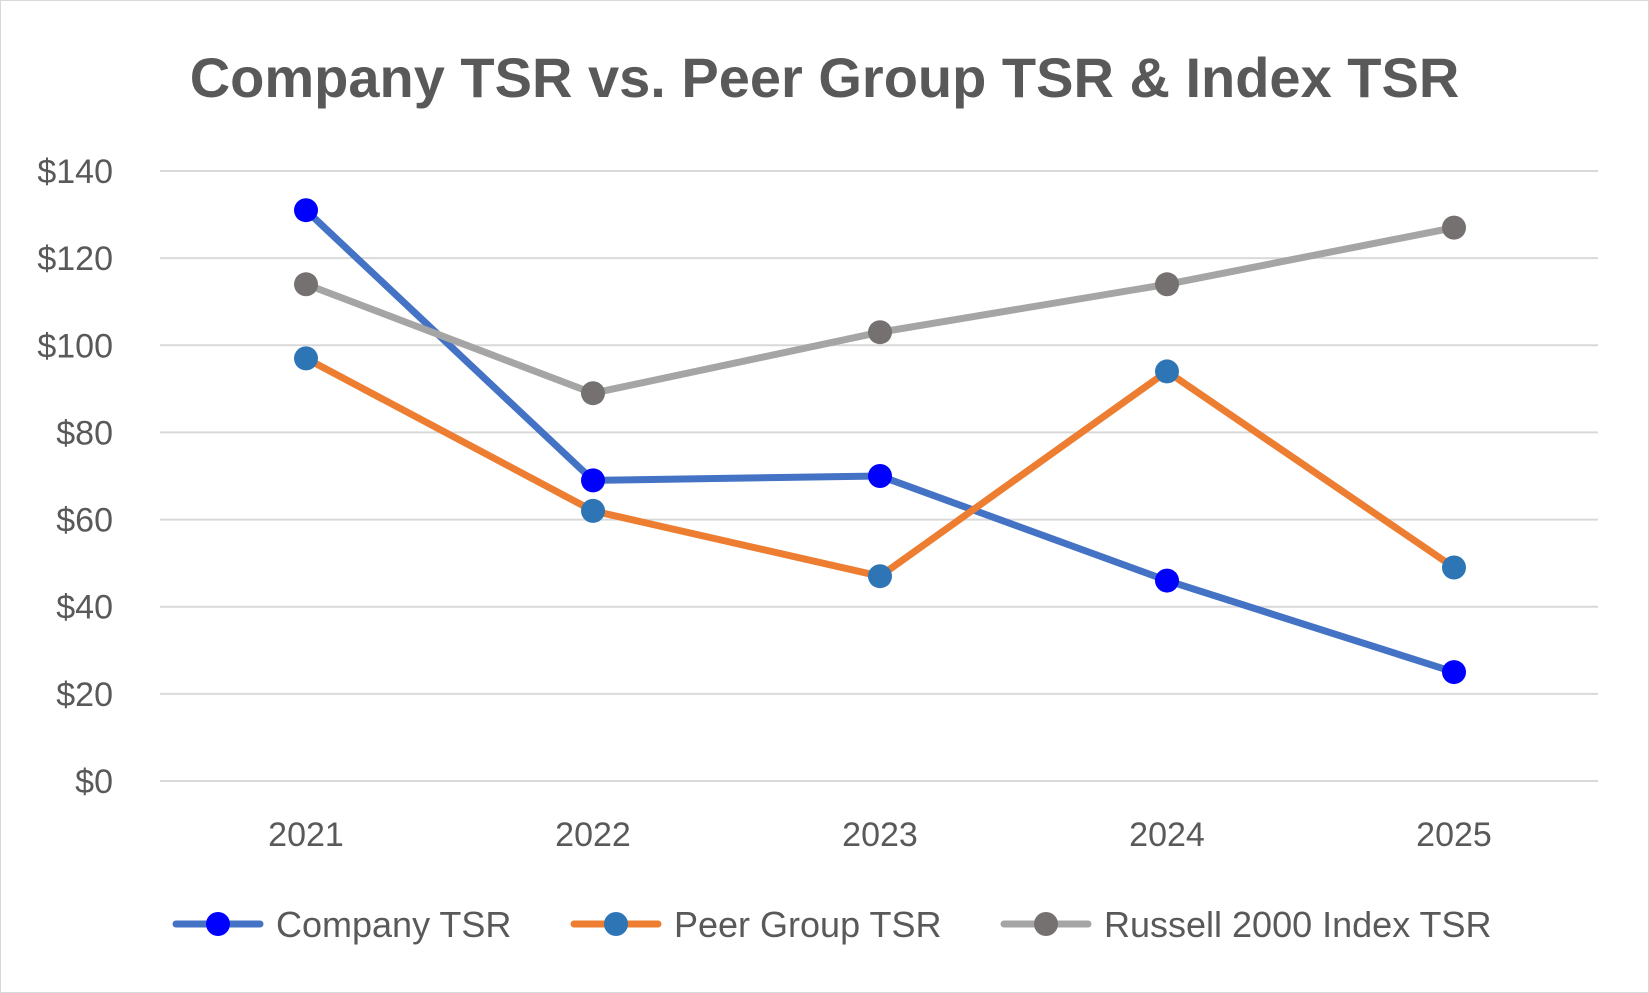  Describe the element at coordinates (1167, 835) in the screenshot. I see `x-tick-label: 2024` at that location.